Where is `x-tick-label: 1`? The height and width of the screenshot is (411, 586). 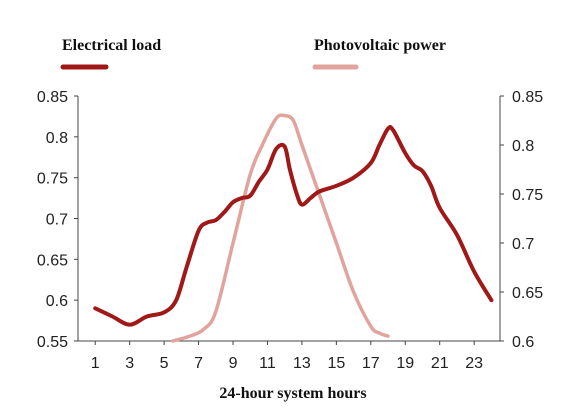
x-tick-label: 1 is located at coordinates (95, 363).